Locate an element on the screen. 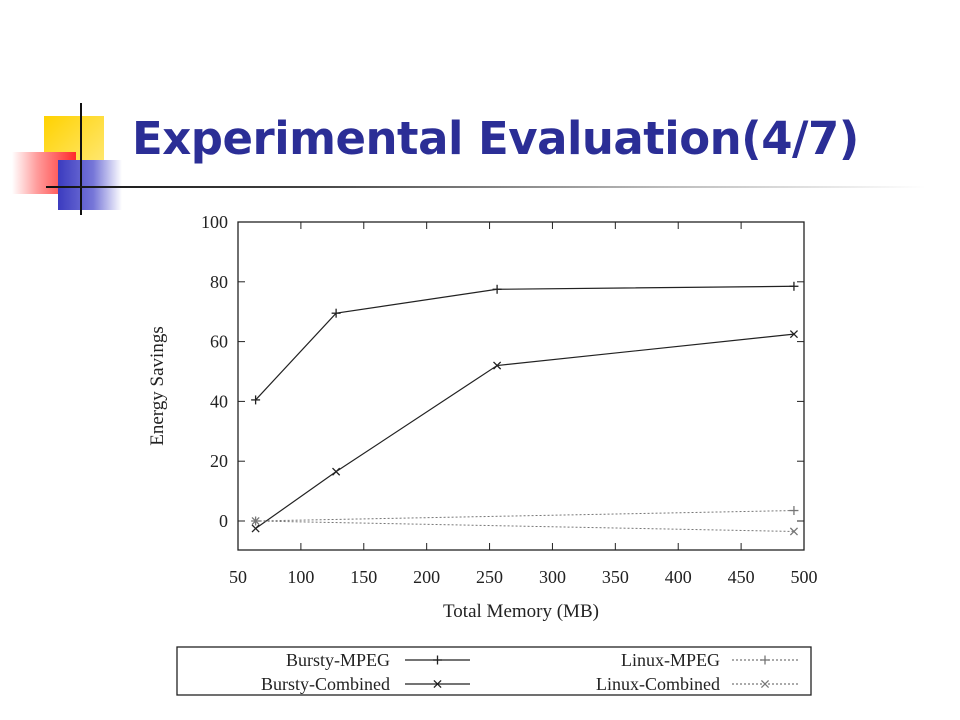  legend-marker-bursty-mpeg is located at coordinates (437, 660).